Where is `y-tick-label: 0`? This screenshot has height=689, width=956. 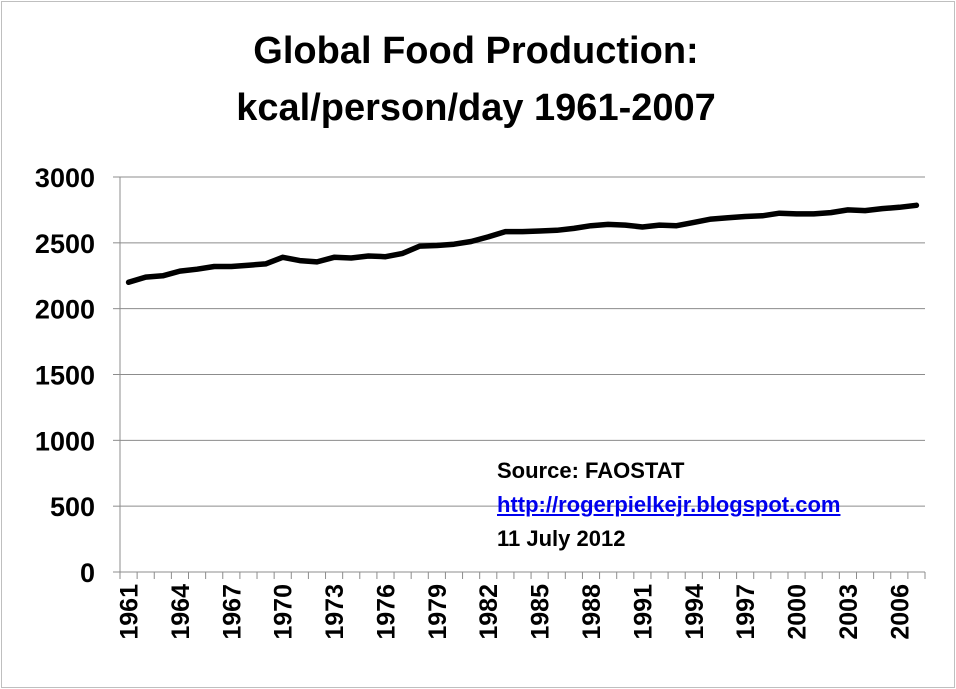
y-tick-label: 0 is located at coordinates (87, 573).